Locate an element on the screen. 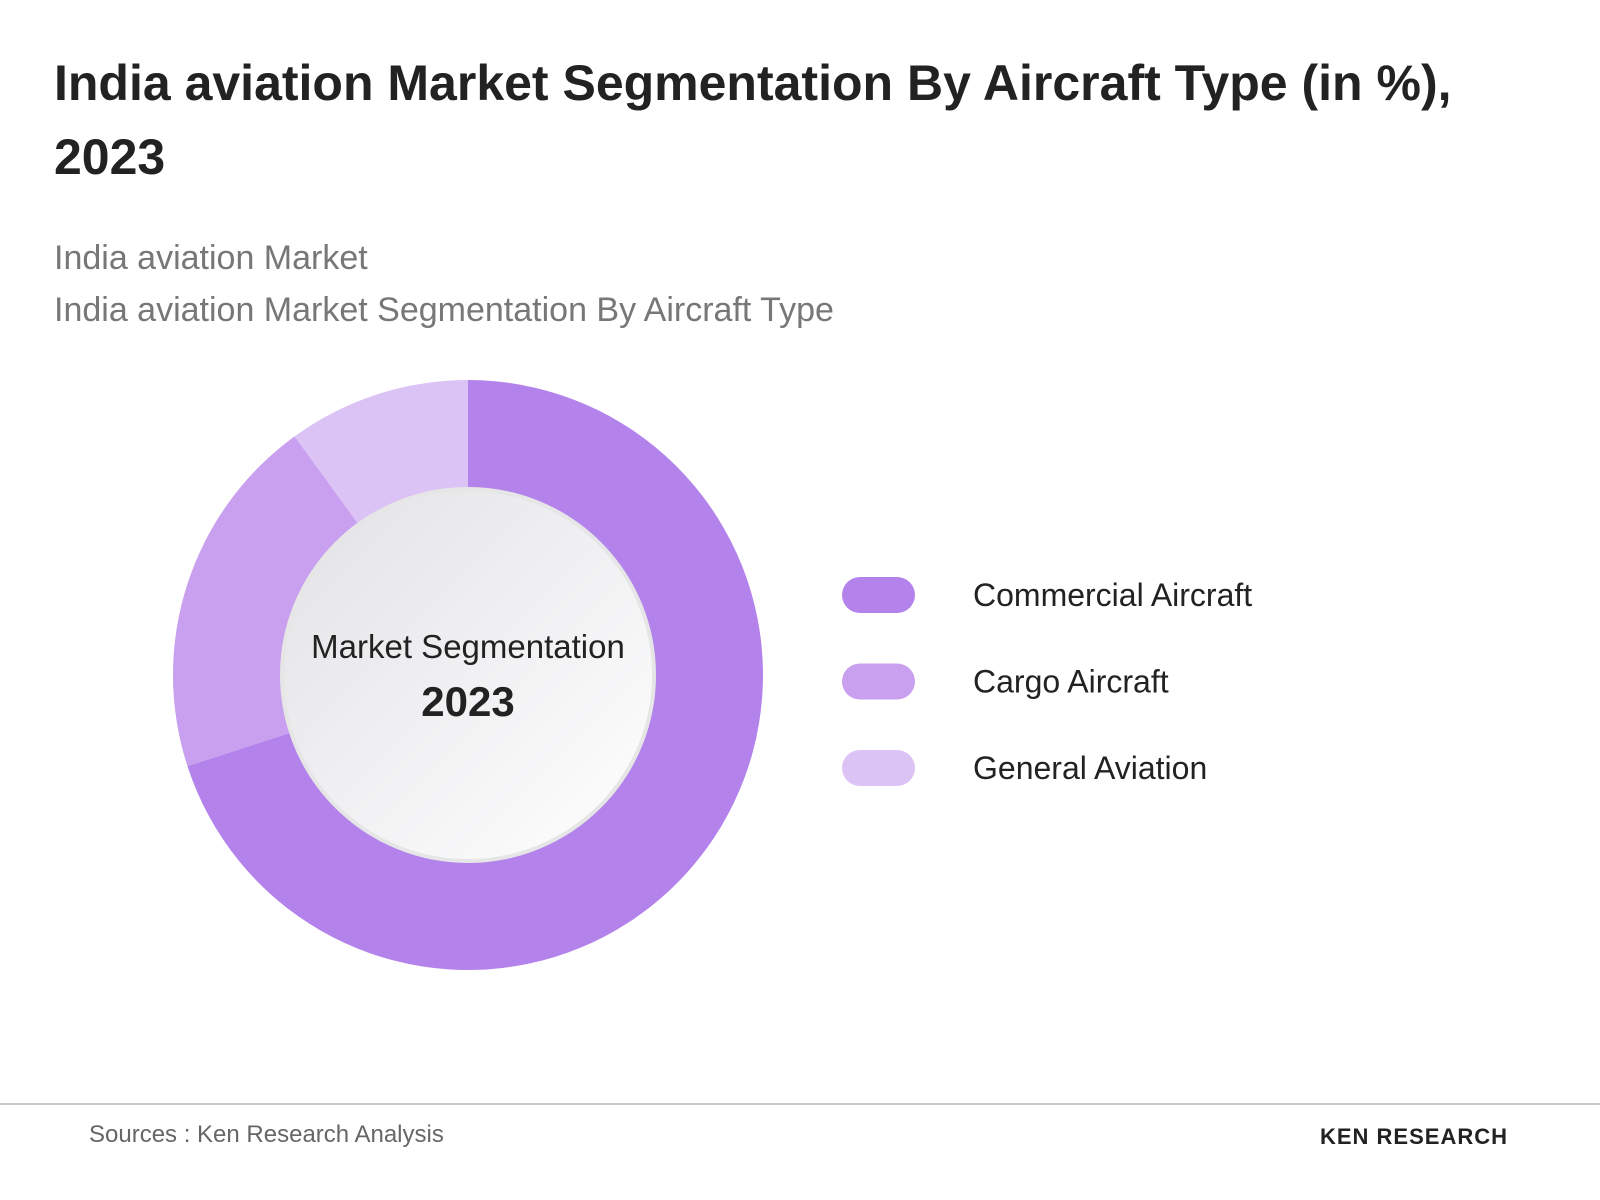 Image resolution: width=1600 pixels, height=1200 pixels. brand: KEN RESEARCH is located at coordinates (1414, 1136).